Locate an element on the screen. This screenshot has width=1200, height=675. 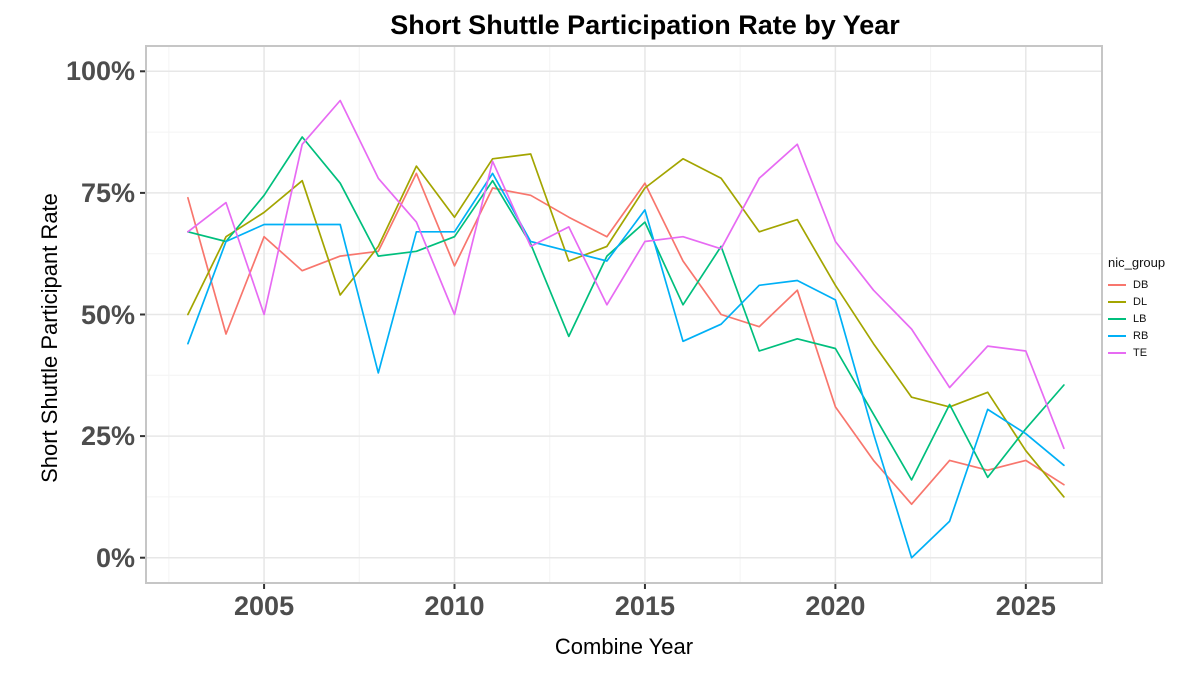
x-axis-title: Combine Year is located at coordinates (624, 646).